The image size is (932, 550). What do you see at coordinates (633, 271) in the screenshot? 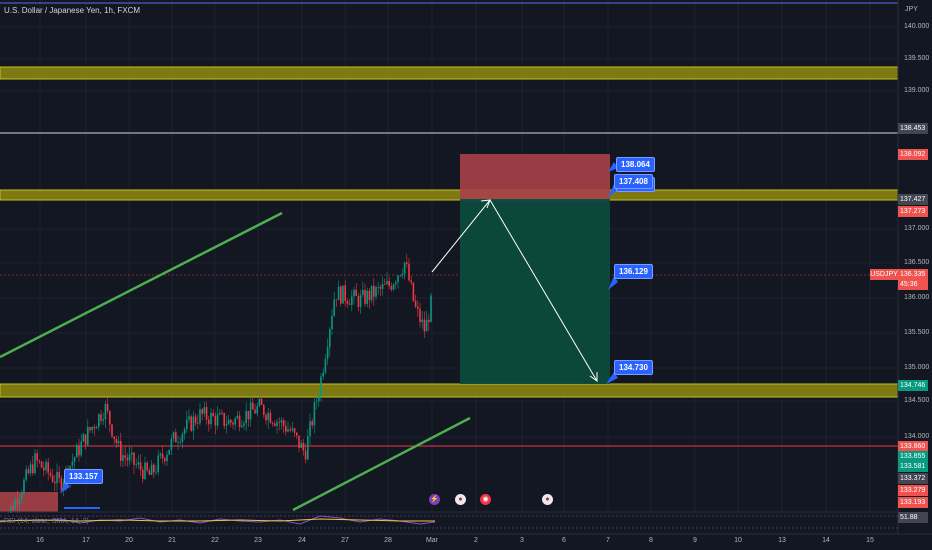
I see `mid-label: 136.129` at bounding box center [633, 271].